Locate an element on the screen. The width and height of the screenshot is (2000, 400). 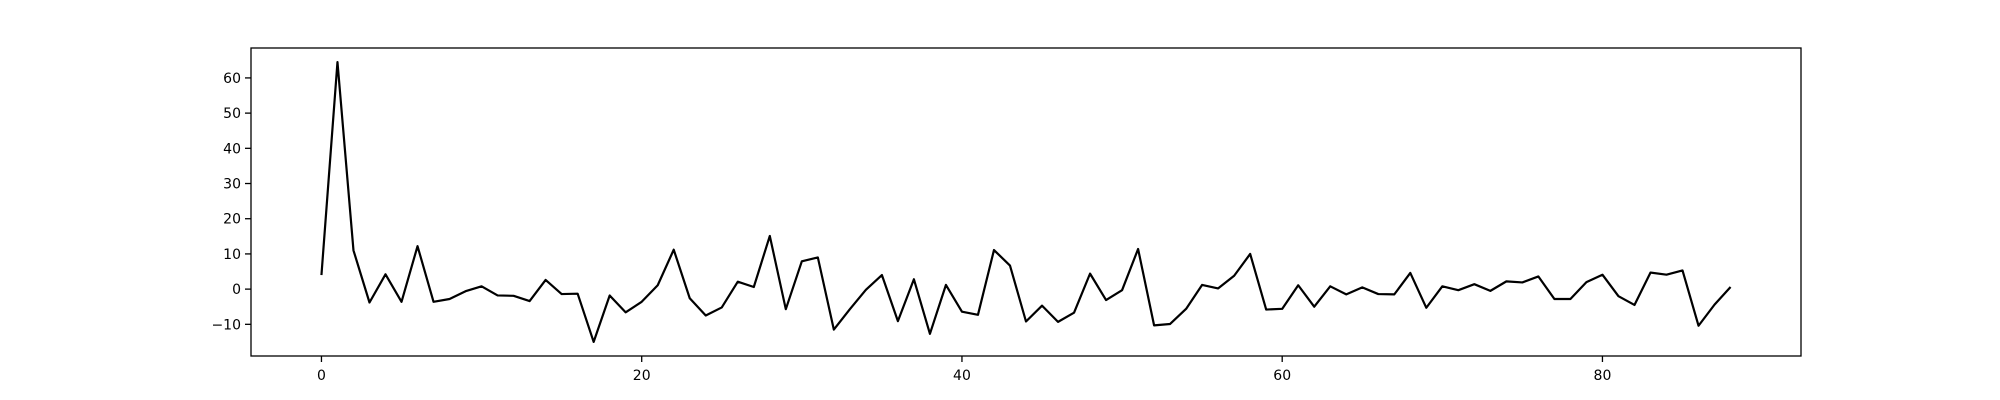
y-tick-label: 40 is located at coordinates (232, 149).